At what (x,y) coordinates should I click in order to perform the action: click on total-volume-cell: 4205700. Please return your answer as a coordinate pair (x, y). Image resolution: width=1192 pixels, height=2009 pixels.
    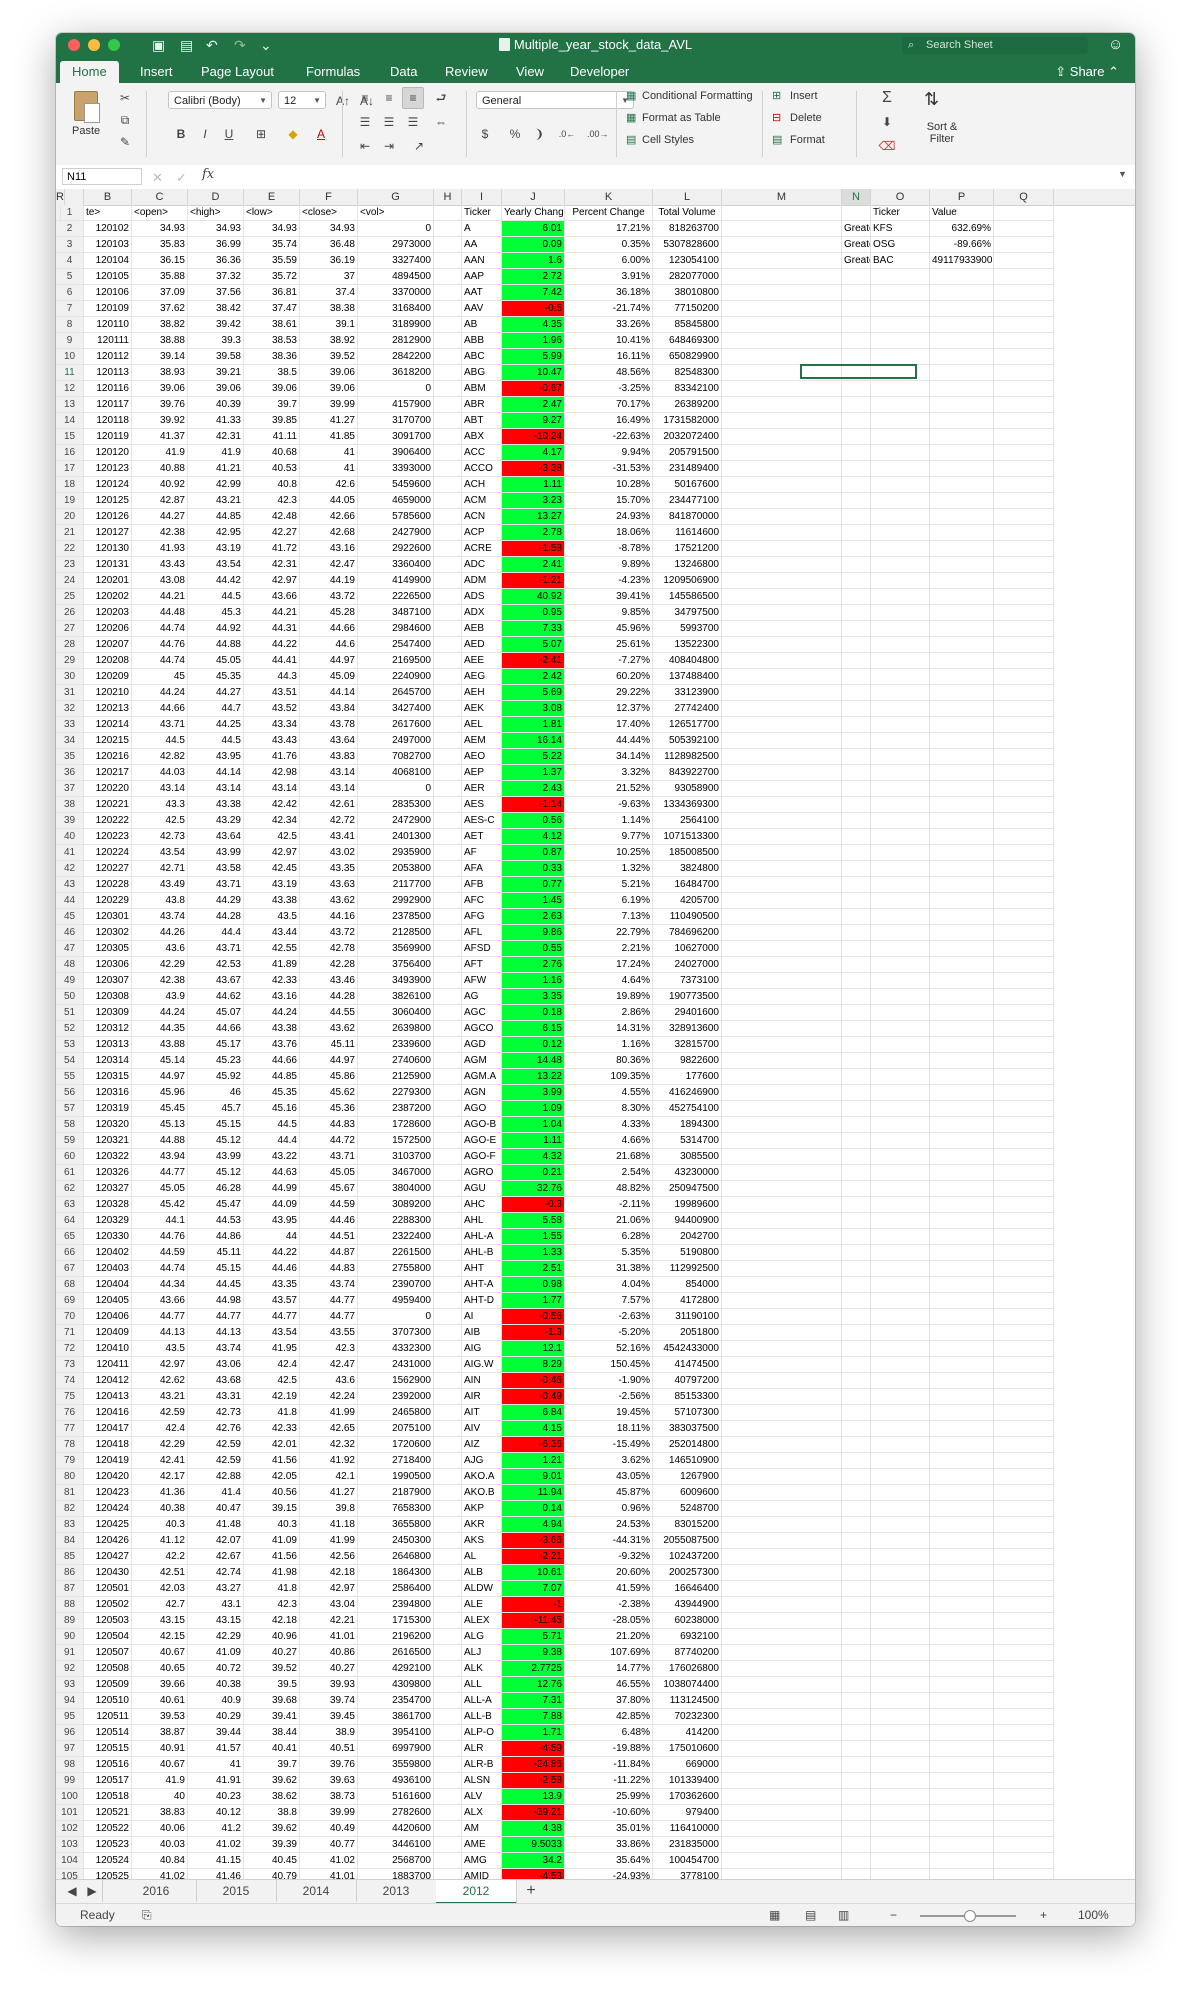
    Looking at the image, I should click on (687, 901).